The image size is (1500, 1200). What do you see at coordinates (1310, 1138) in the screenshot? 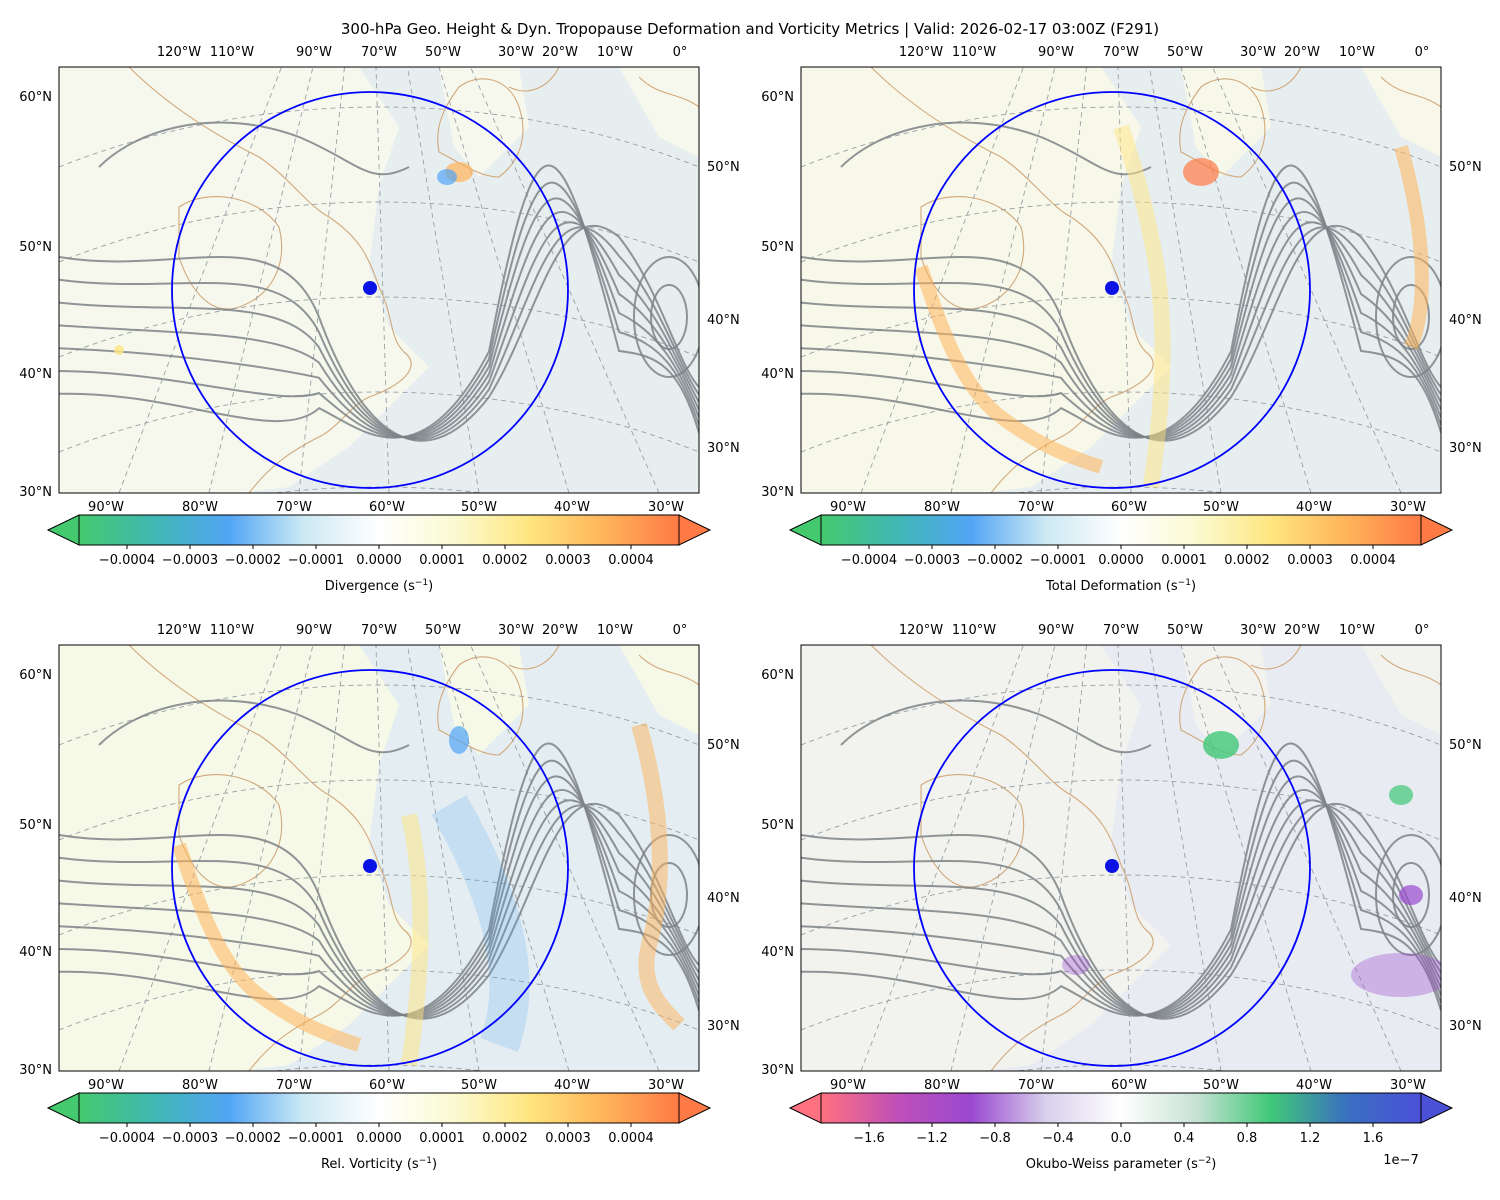
I see `colorbar-tick-label: 1.2` at bounding box center [1310, 1138].